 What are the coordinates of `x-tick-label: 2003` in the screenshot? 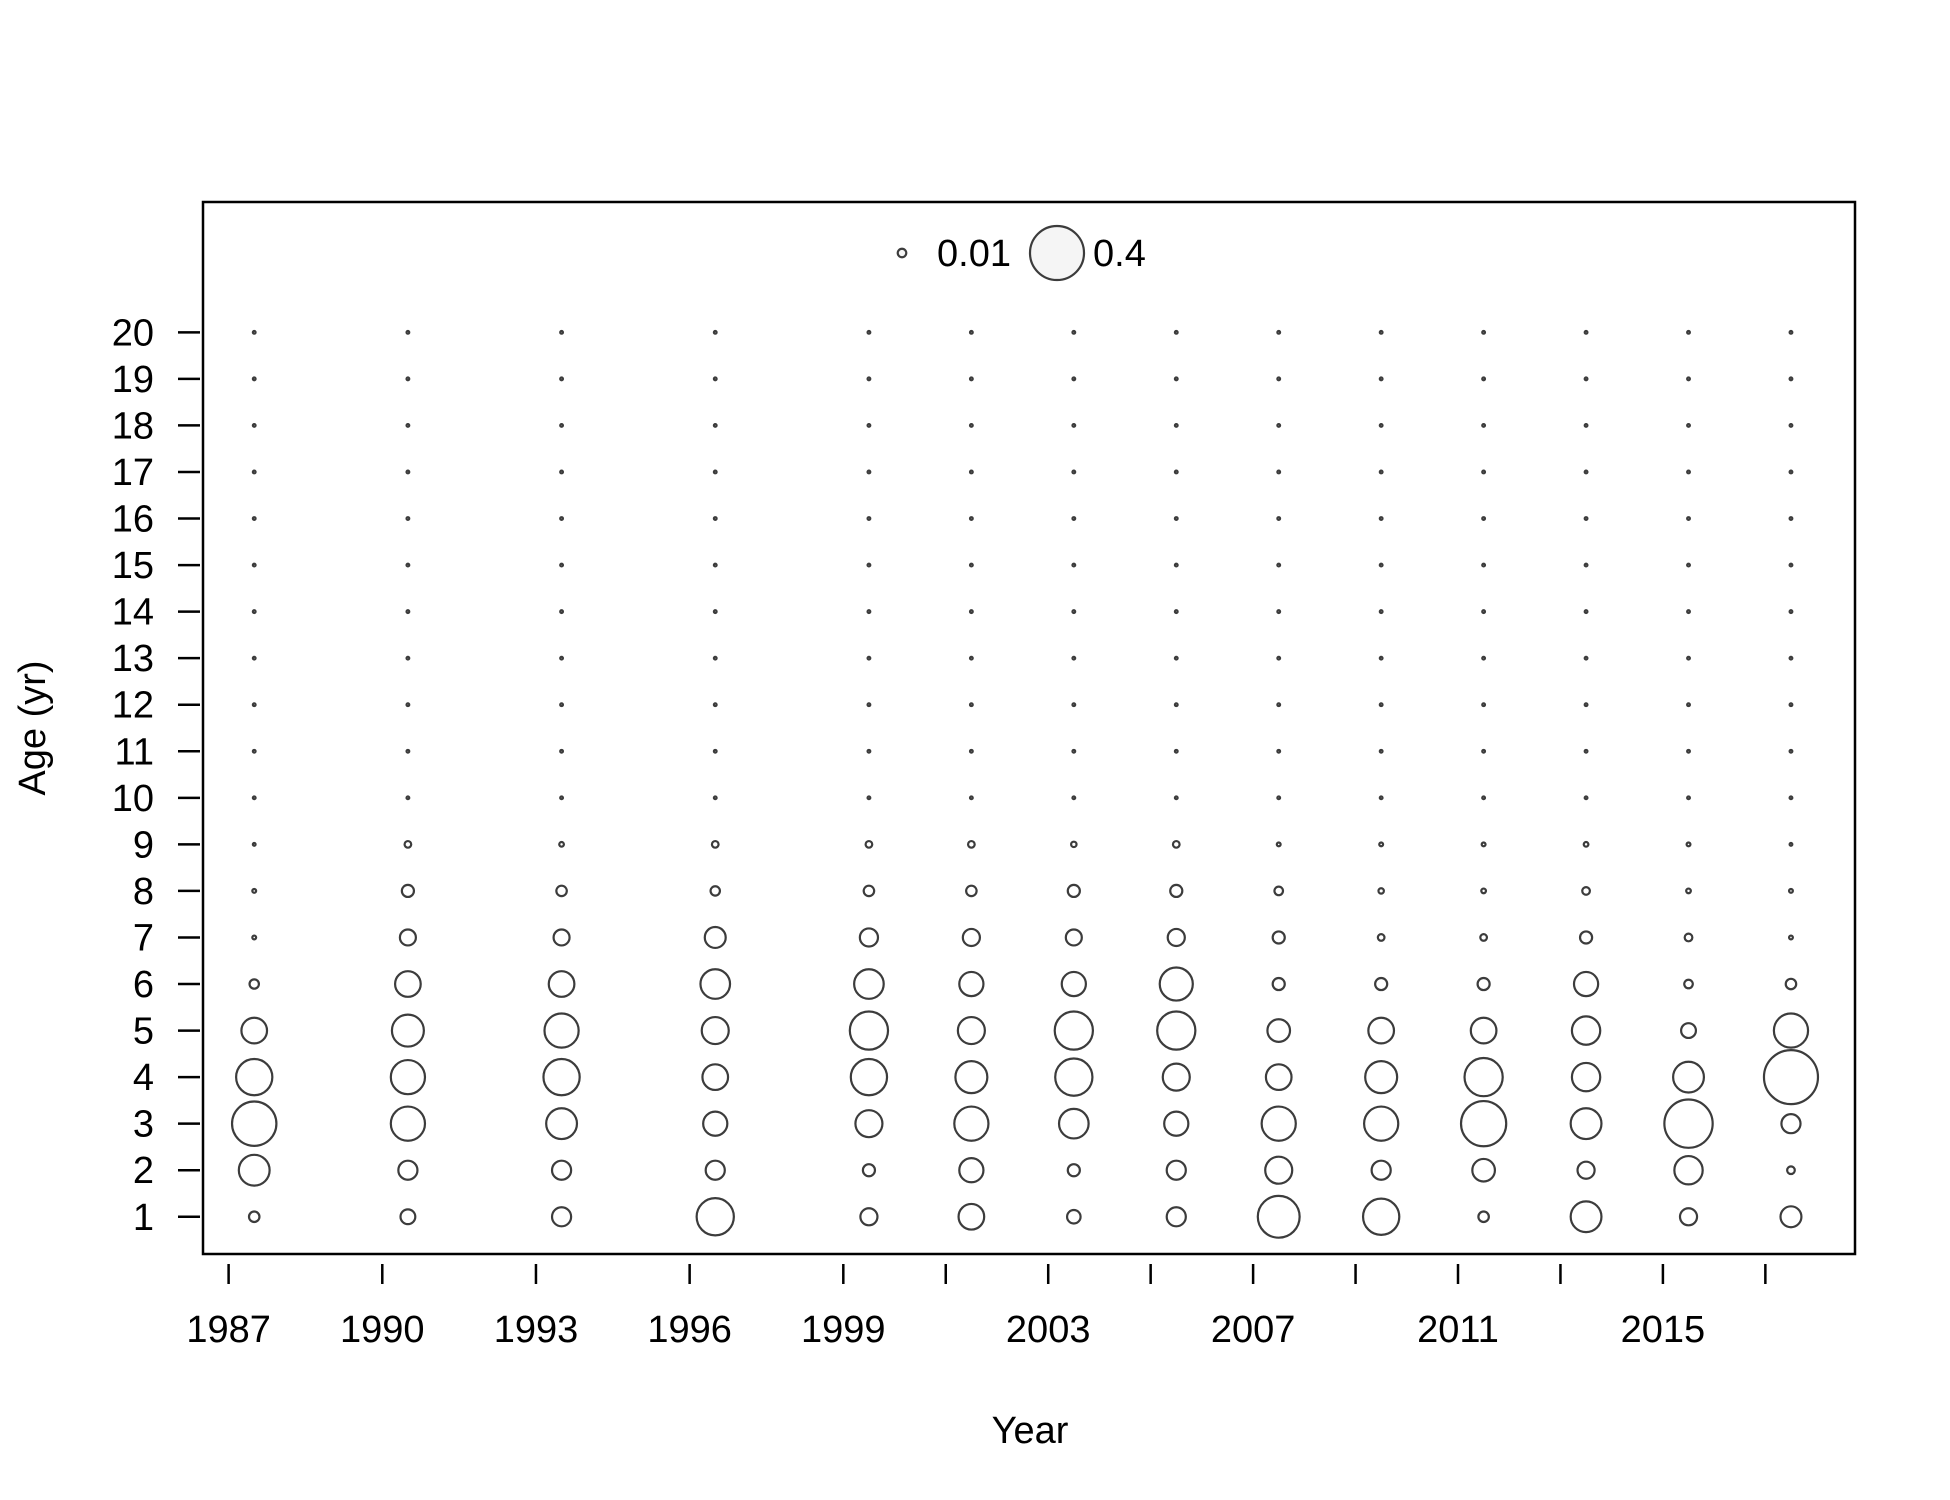 It's located at (1048, 1330).